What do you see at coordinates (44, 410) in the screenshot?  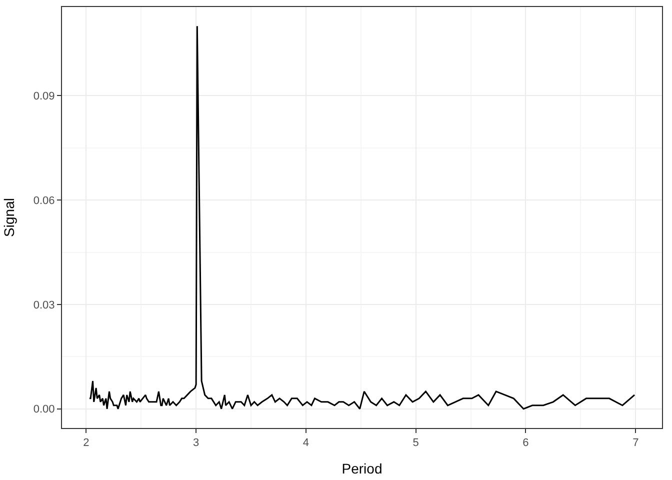 I see `y-tick-label: 0.00` at bounding box center [44, 410].